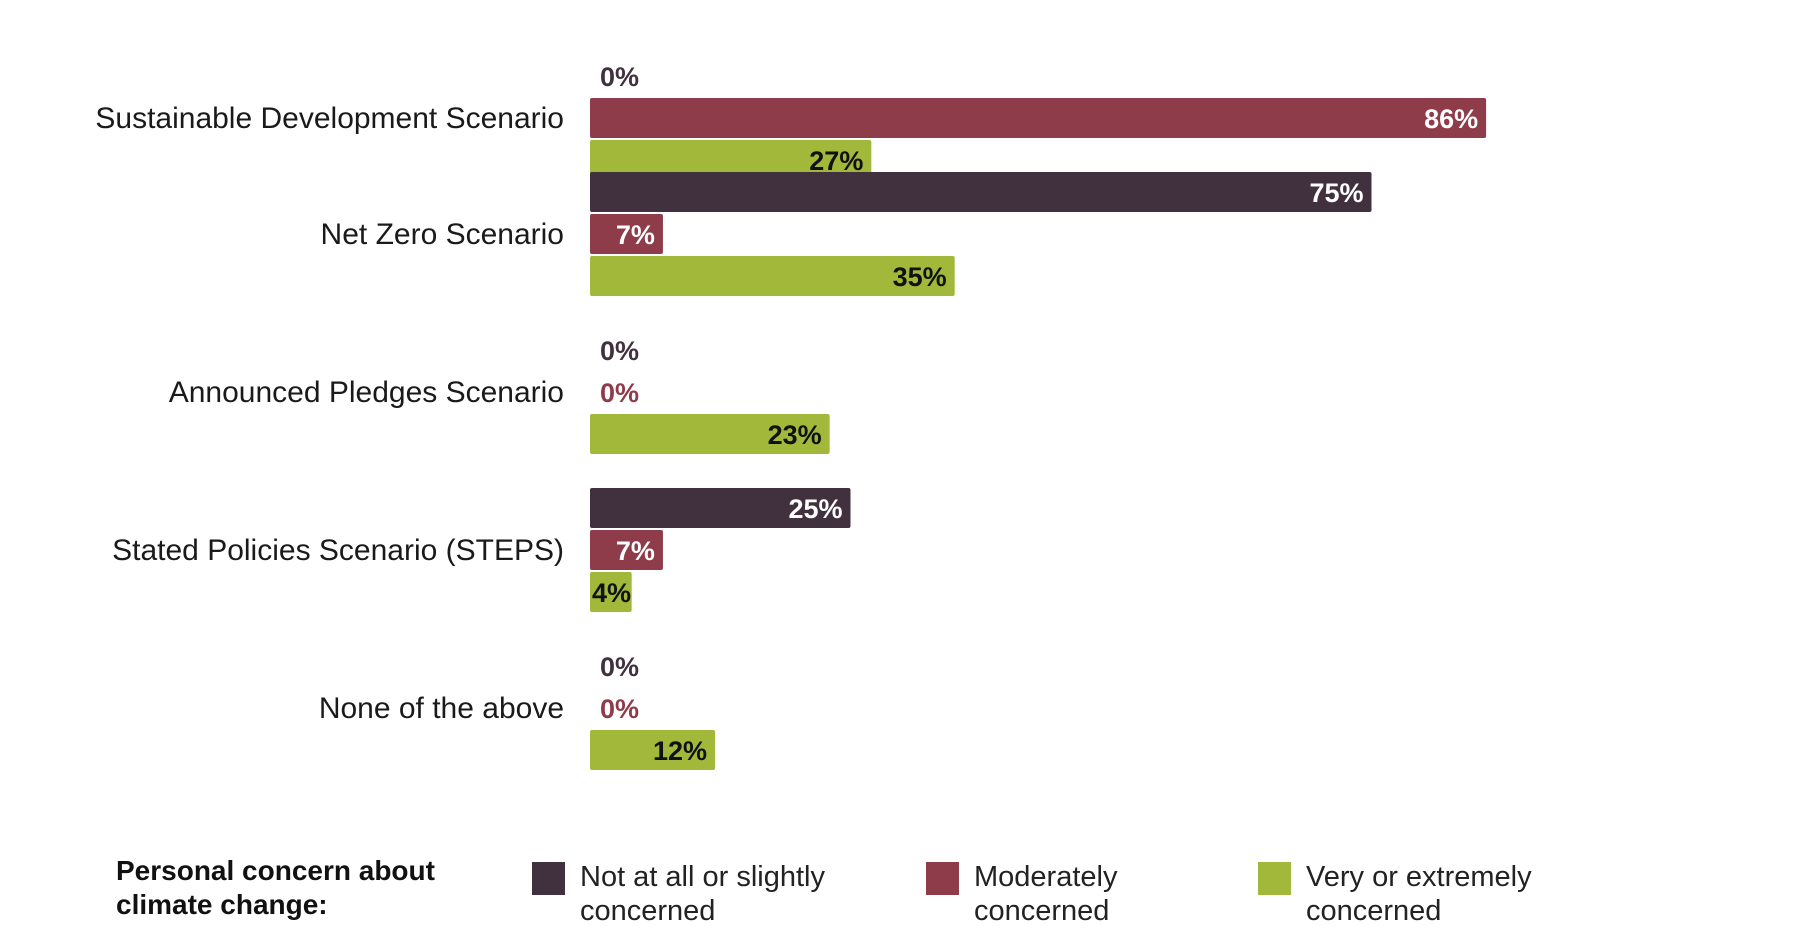  What do you see at coordinates (275, 870) in the screenshot?
I see `legend-title: Personal concern about` at bounding box center [275, 870].